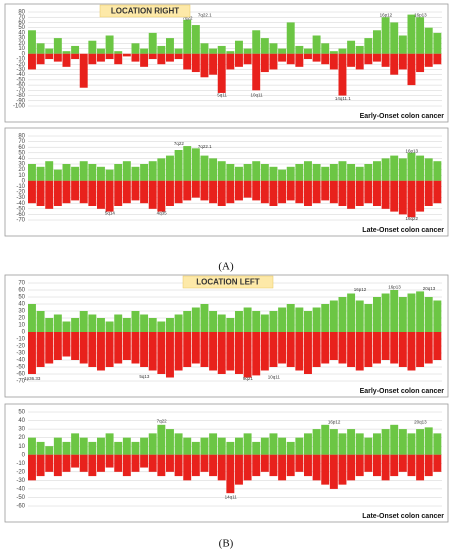 Image resolution: width=453 pixels, height=550 pixels. Describe the element at coordinates (144, 376) in the screenshot. I see `annotation: 5q13` at that location.